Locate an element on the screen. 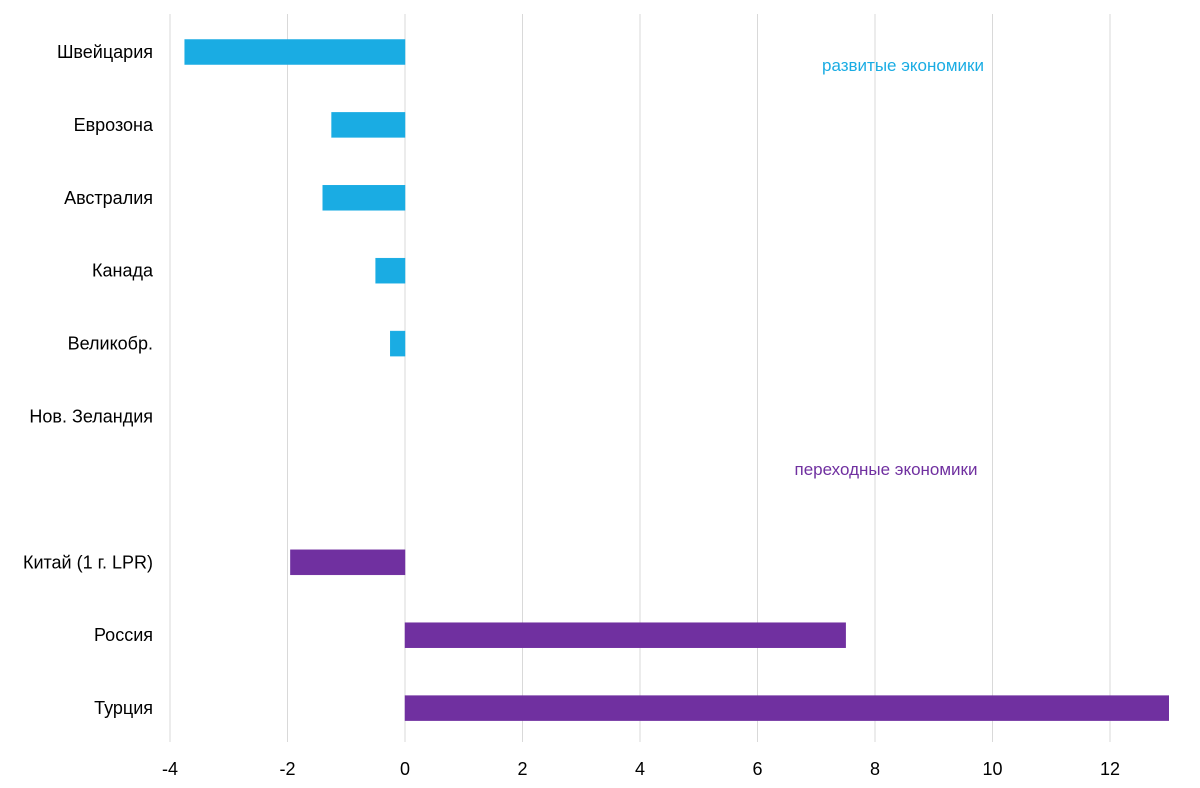 The image size is (1200, 788). annotation-0: развитые экономики is located at coordinates (903, 65).